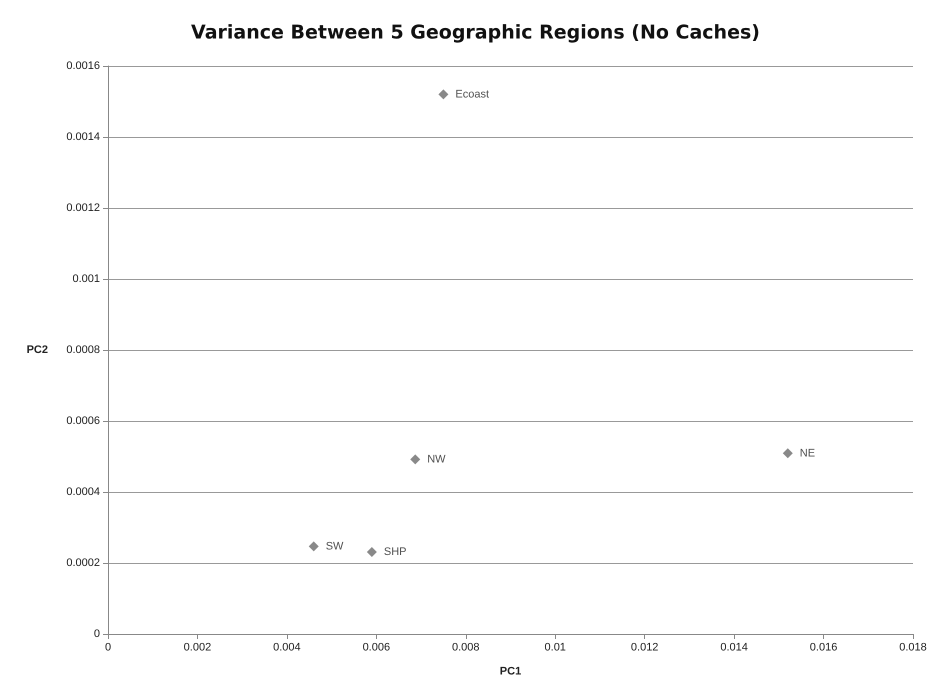 This screenshot has width=951, height=700. I want to click on x-tick-label: 0.002, so click(198, 648).